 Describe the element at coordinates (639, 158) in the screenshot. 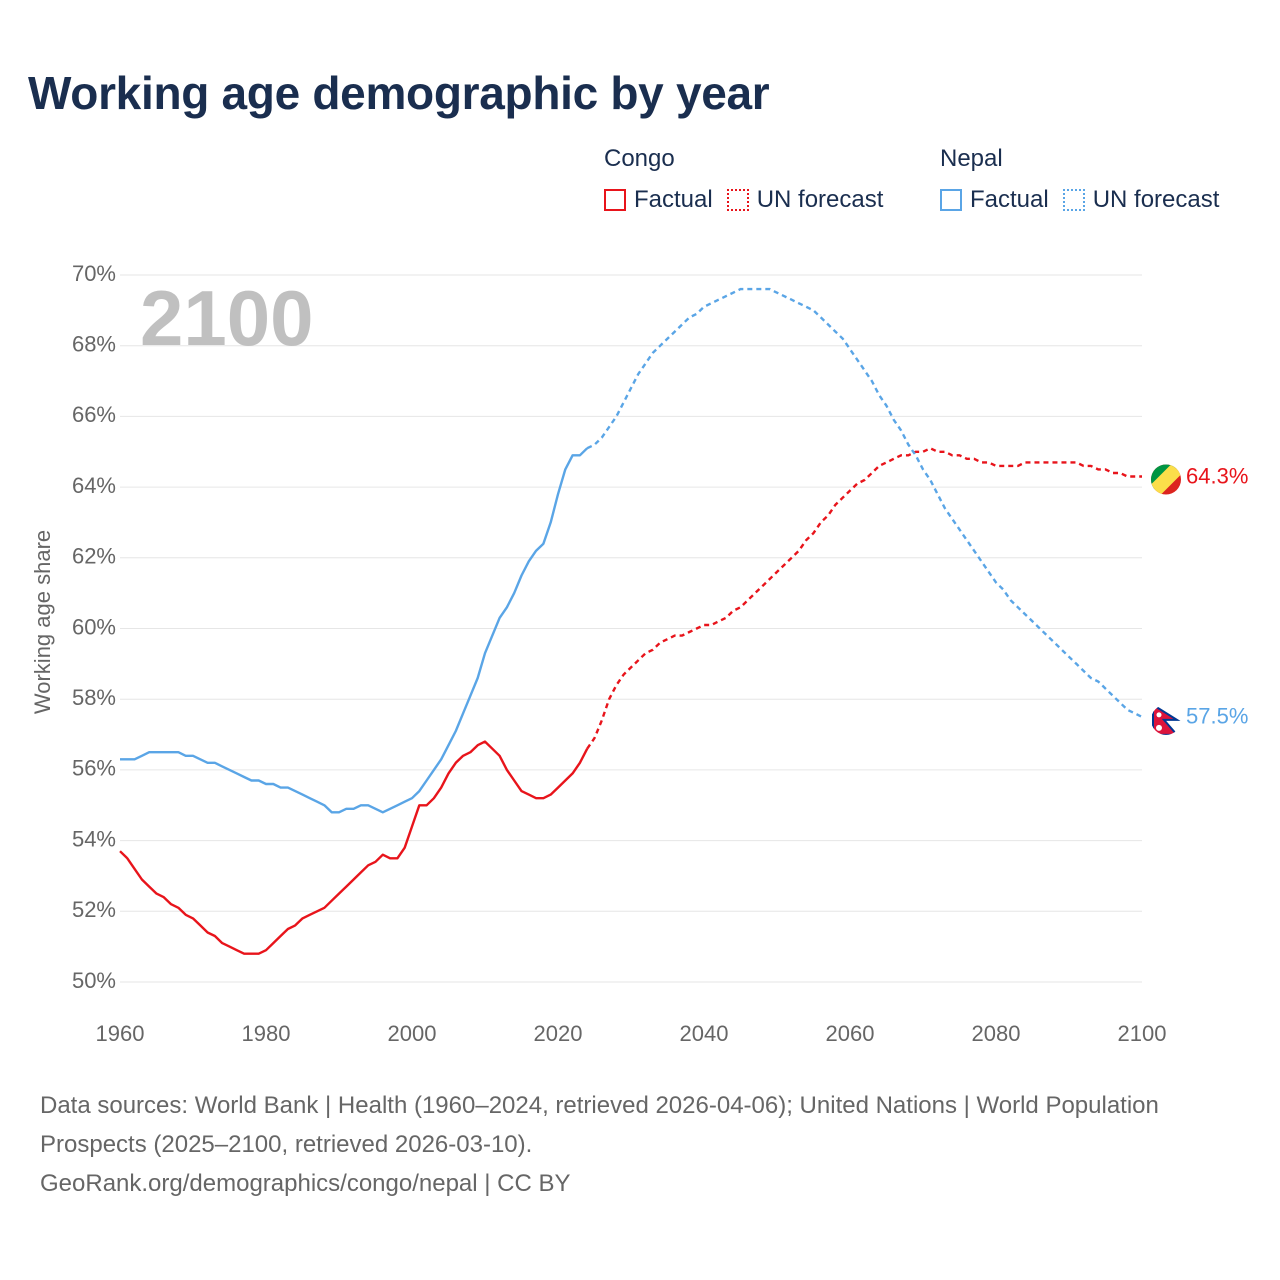

I see `legend-congo-name: Congo` at that location.